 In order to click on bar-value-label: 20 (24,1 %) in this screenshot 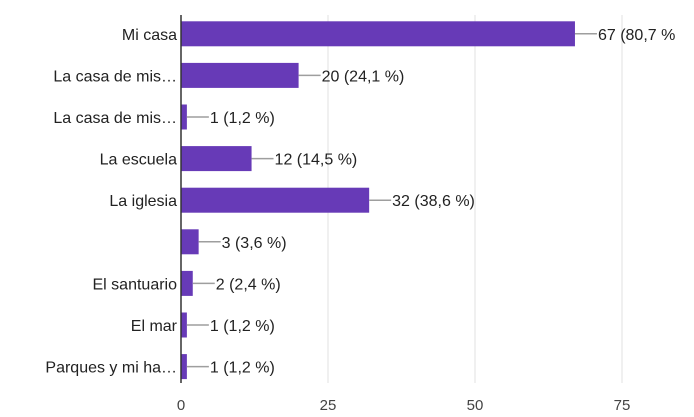, I will do `click(363, 76)`.